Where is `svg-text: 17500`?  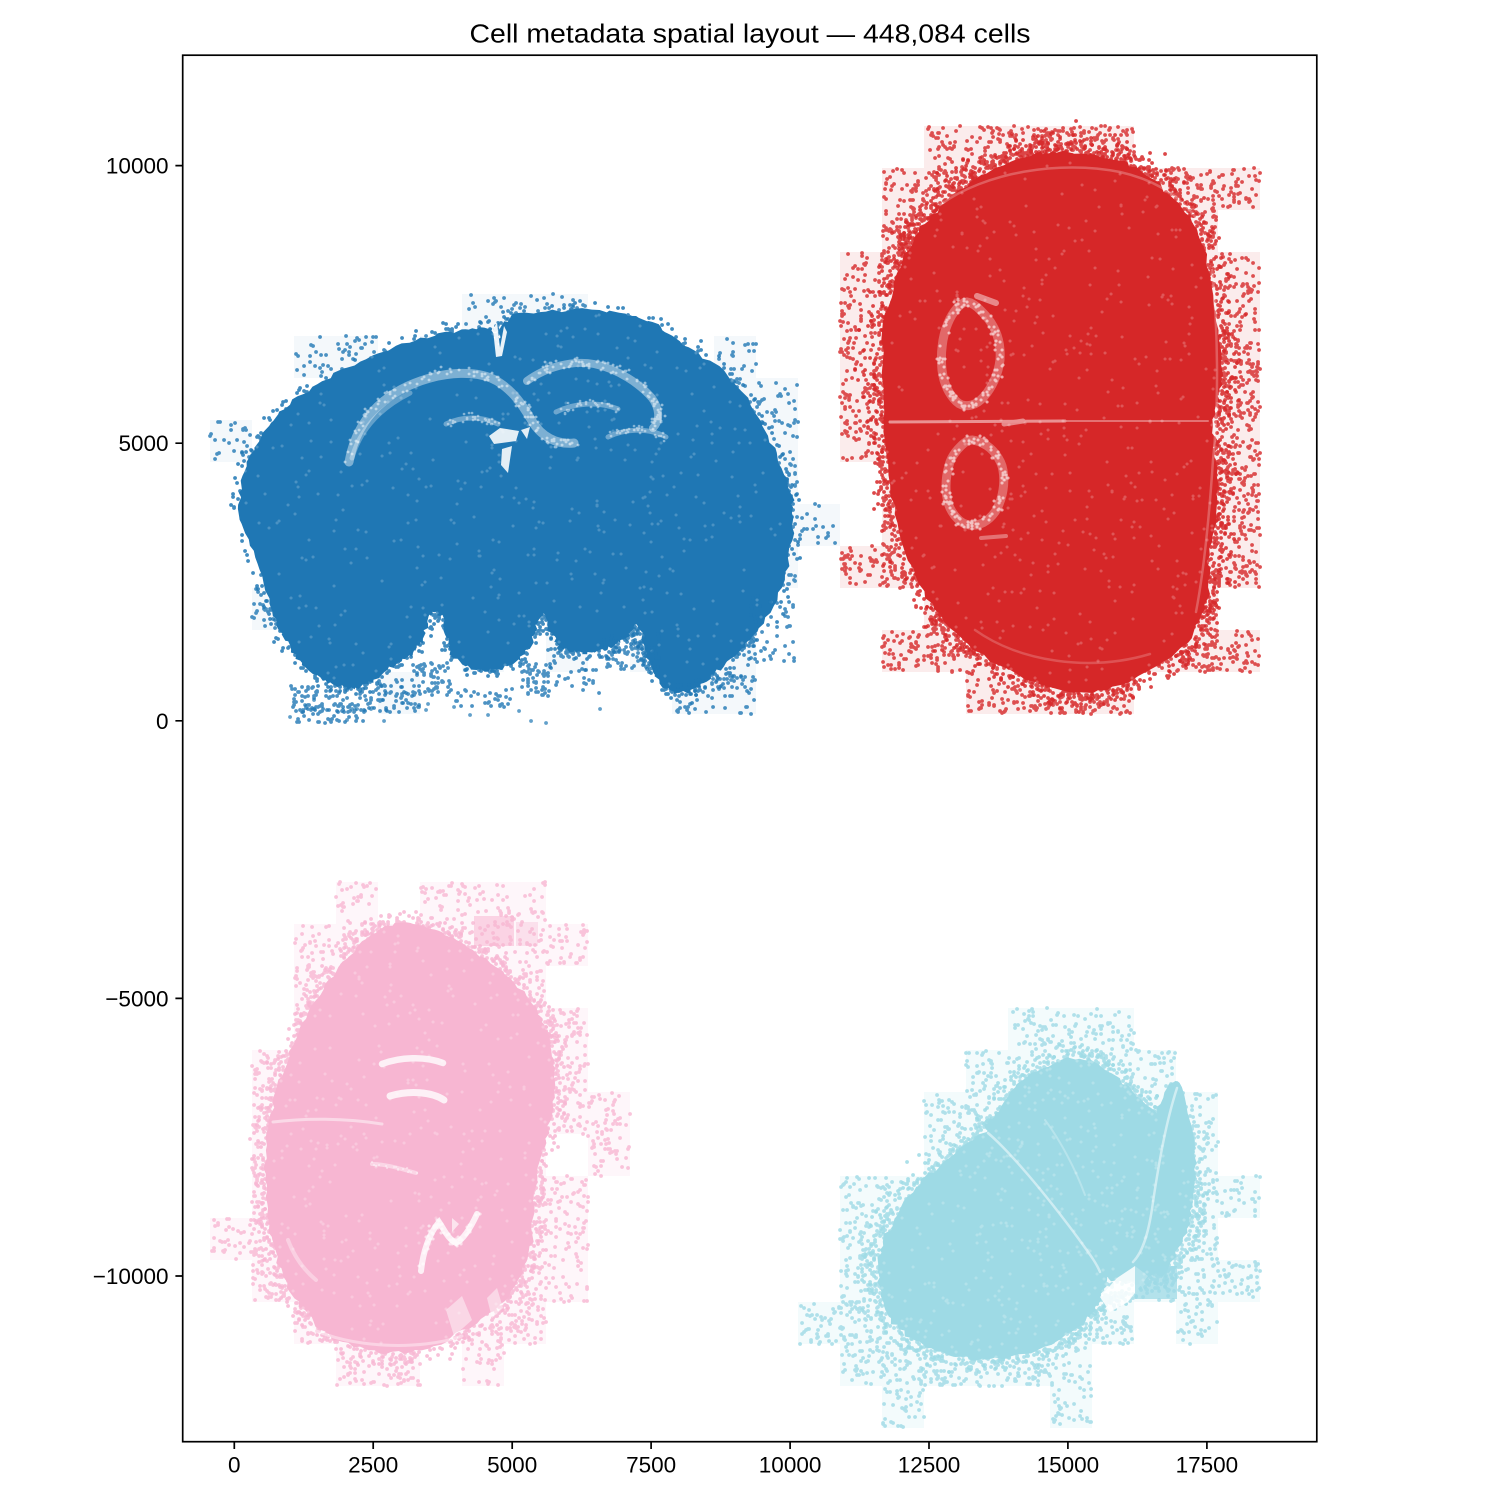 svg-text: 17500 is located at coordinates (1207, 1465).